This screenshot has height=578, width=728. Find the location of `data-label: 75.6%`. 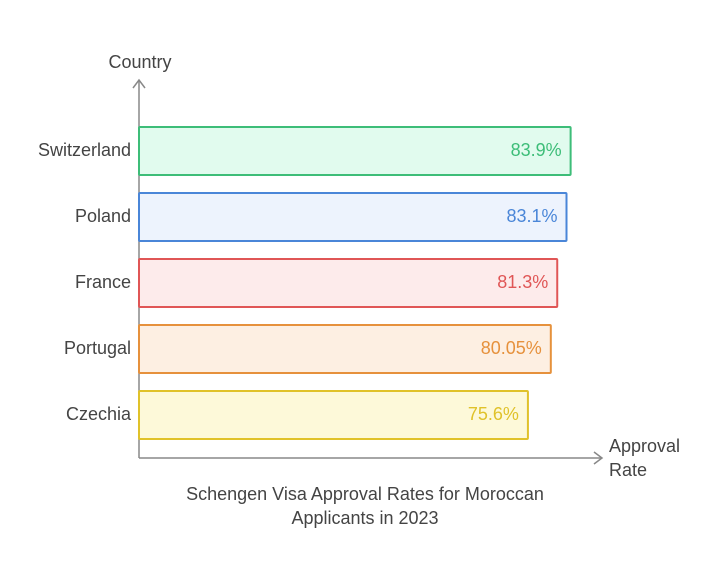

data-label: 75.6% is located at coordinates (493, 414).